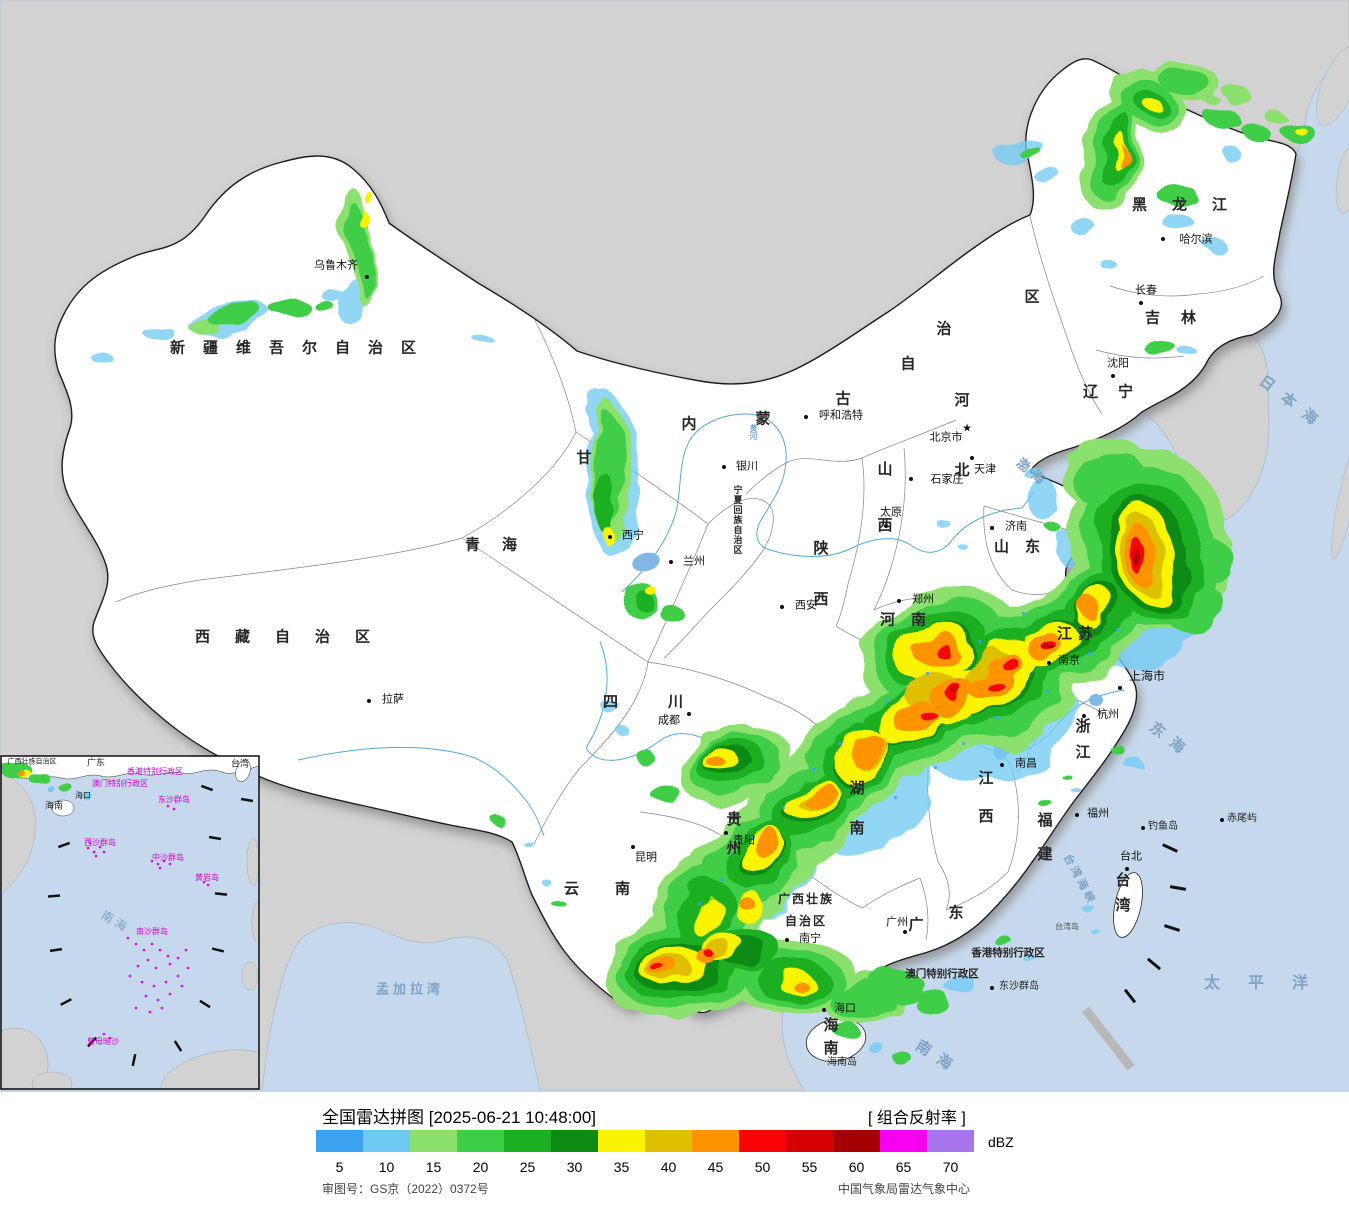  Describe the element at coordinates (762, 1152) in the screenshot. I see `legend-cell-50: 50` at that location.